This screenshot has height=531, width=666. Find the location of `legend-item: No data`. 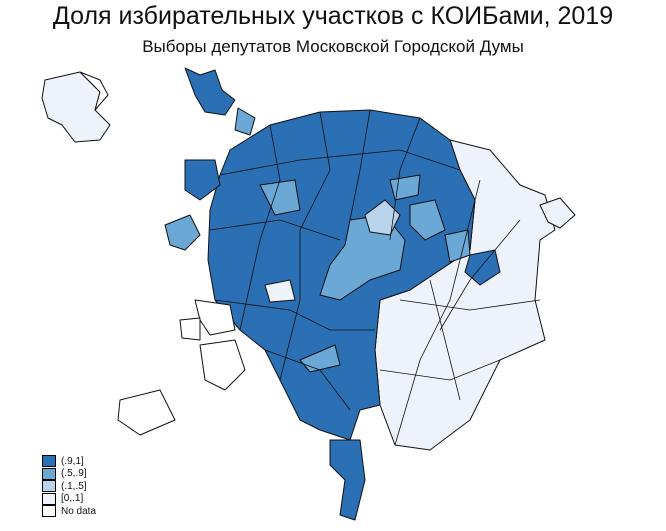

legend-item: No data is located at coordinates (69, 511).